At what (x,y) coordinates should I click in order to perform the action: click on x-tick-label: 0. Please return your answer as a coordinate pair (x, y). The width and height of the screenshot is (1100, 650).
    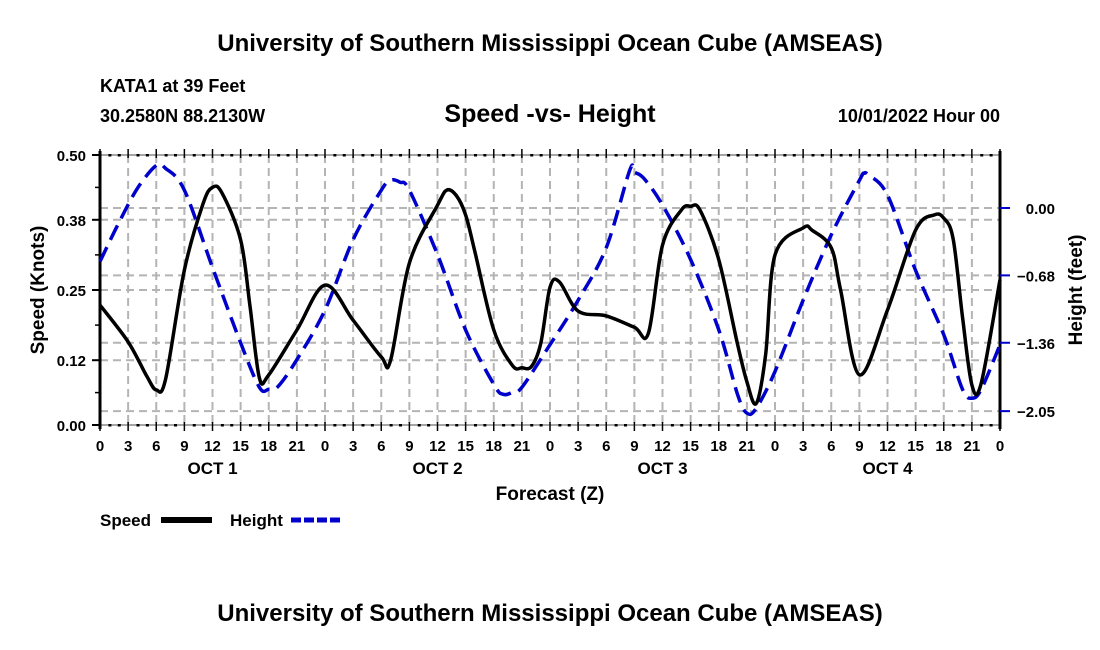
    Looking at the image, I should click on (1000, 446).